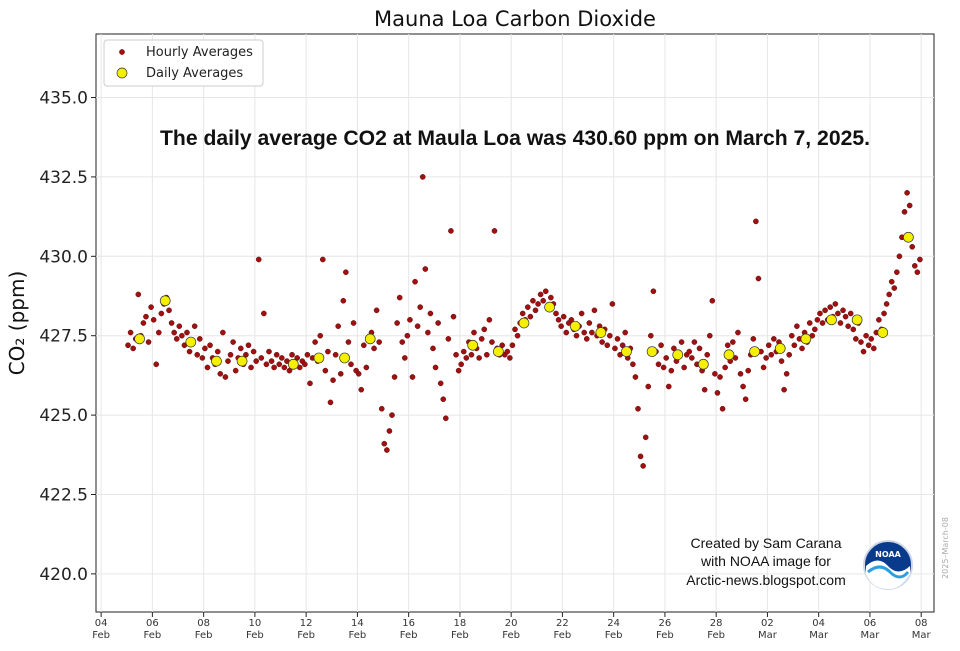 This screenshot has width=960, height=651. What do you see at coordinates (665, 623) in the screenshot?
I see `x-tick-day: 26` at bounding box center [665, 623].